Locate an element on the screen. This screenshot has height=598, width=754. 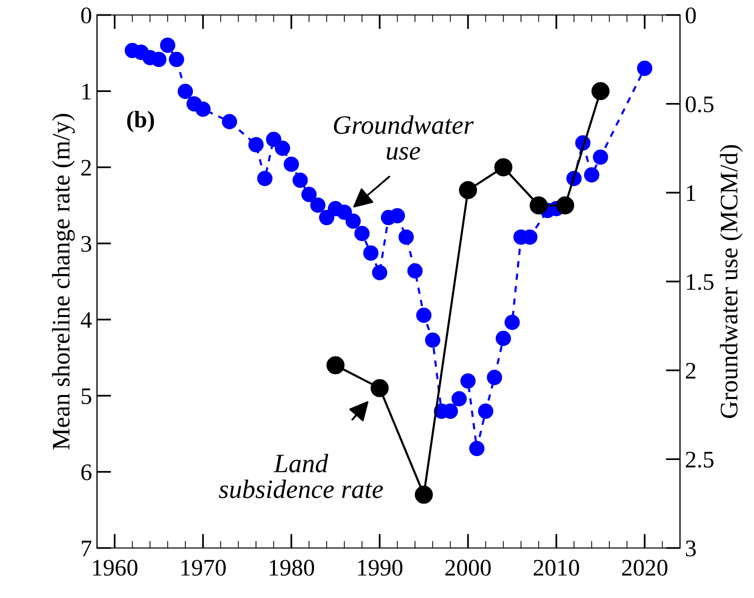
y2-tick-label: 2.5 is located at coordinates (700, 460).